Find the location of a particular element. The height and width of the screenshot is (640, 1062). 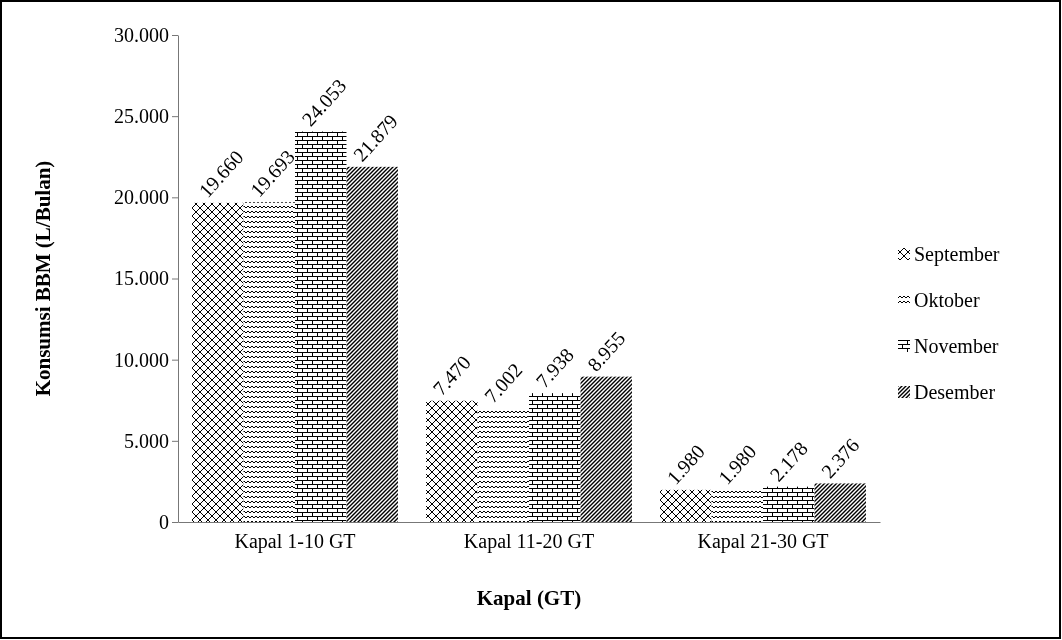

x-tick-label: Kapal 11-20 GT is located at coordinates (529, 542).